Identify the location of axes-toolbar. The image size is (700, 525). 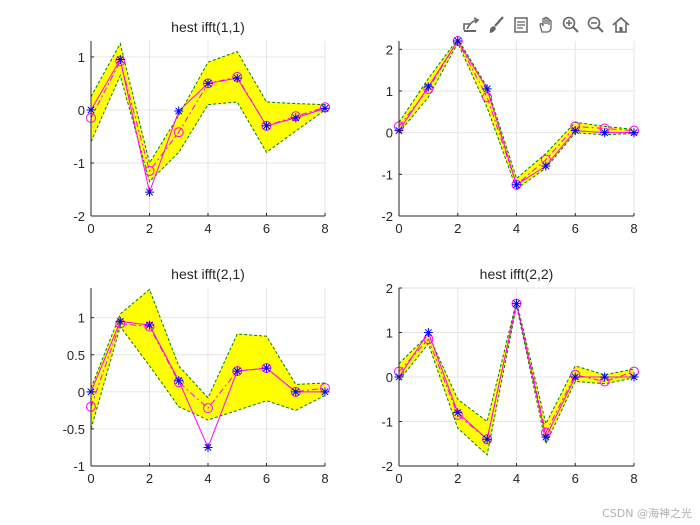
(546, 25).